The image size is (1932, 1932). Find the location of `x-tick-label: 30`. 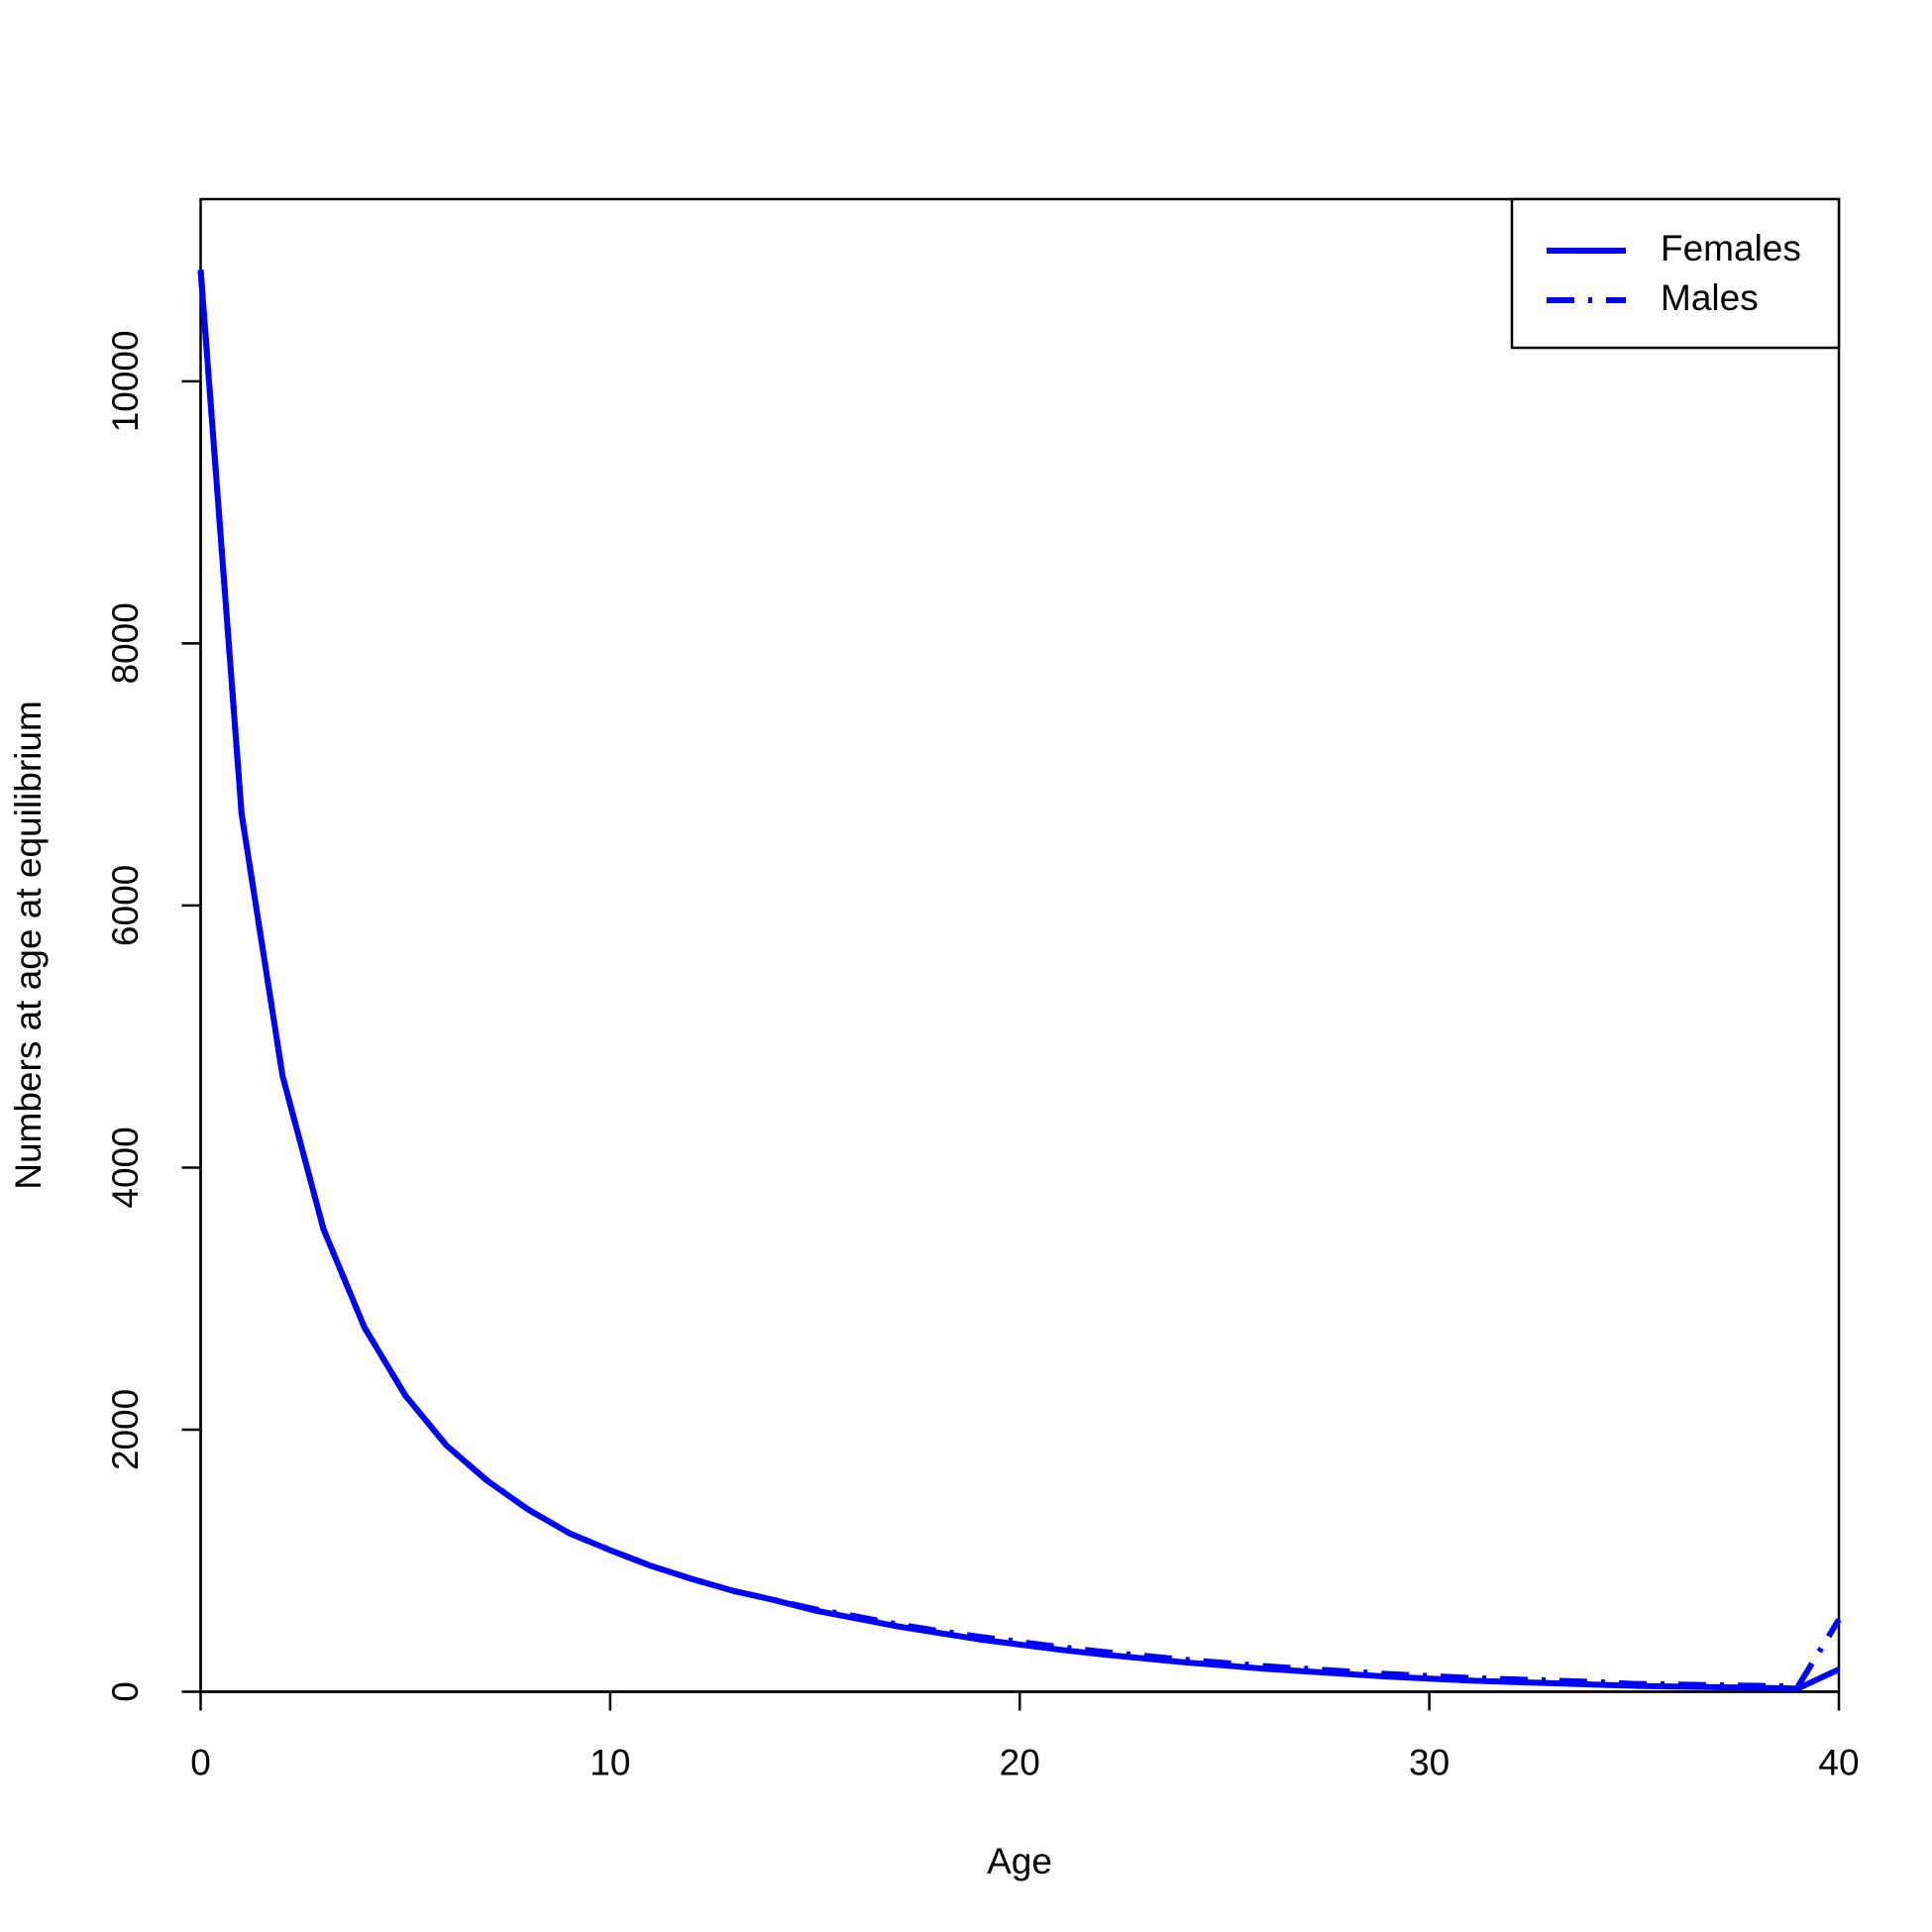

x-tick-label: 30 is located at coordinates (1429, 1762).